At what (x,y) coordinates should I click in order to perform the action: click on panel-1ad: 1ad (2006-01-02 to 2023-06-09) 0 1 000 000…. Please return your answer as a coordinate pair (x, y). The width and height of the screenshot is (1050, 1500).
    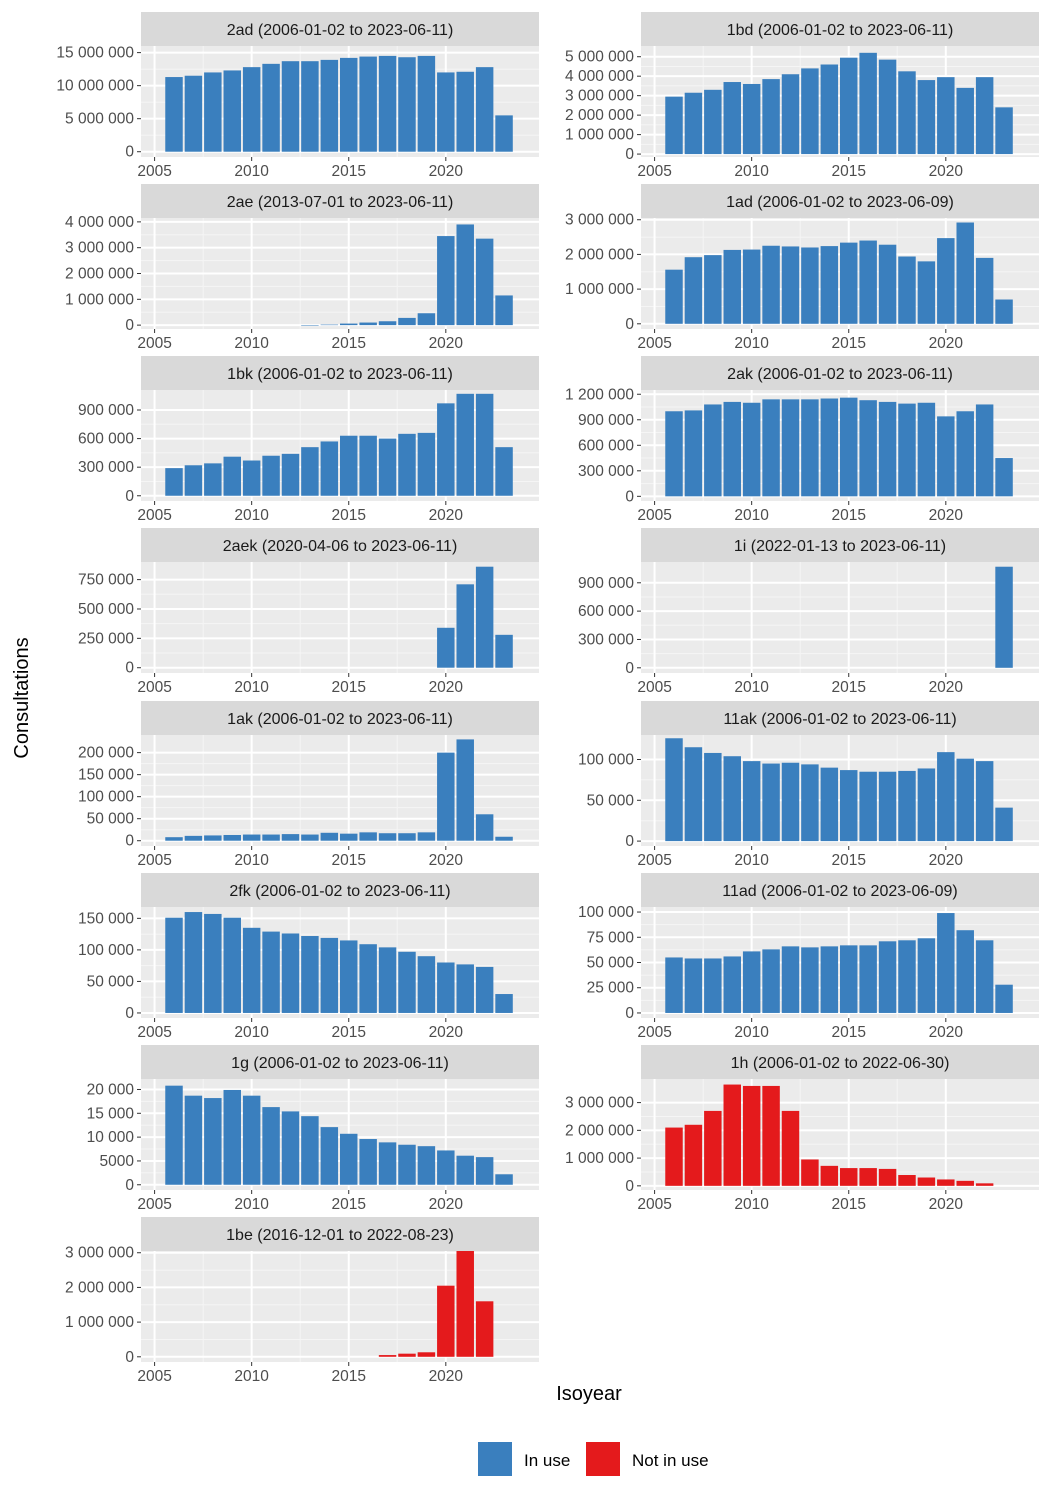
    Looking at the image, I should click on (802, 268).